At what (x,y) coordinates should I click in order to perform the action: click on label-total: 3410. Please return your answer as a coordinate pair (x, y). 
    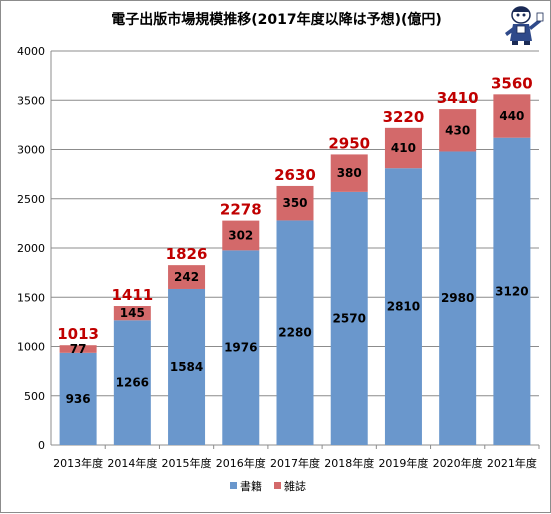
    Looking at the image, I should click on (458, 98).